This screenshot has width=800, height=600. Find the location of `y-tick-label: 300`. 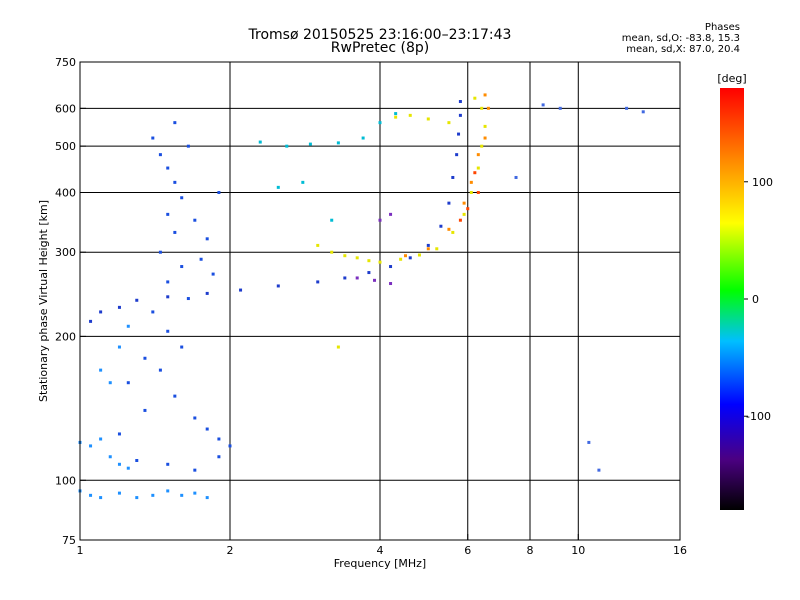

y-tick-label: 300 is located at coordinates (65, 252).